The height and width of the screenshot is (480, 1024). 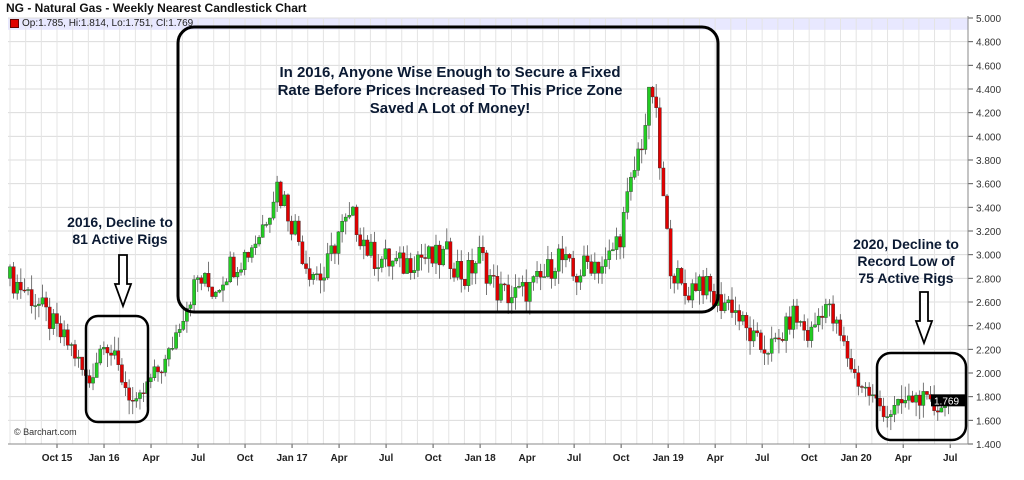 What do you see at coordinates (988, 114) in the screenshot?
I see `y-tick-label: 4.200` at bounding box center [988, 114].